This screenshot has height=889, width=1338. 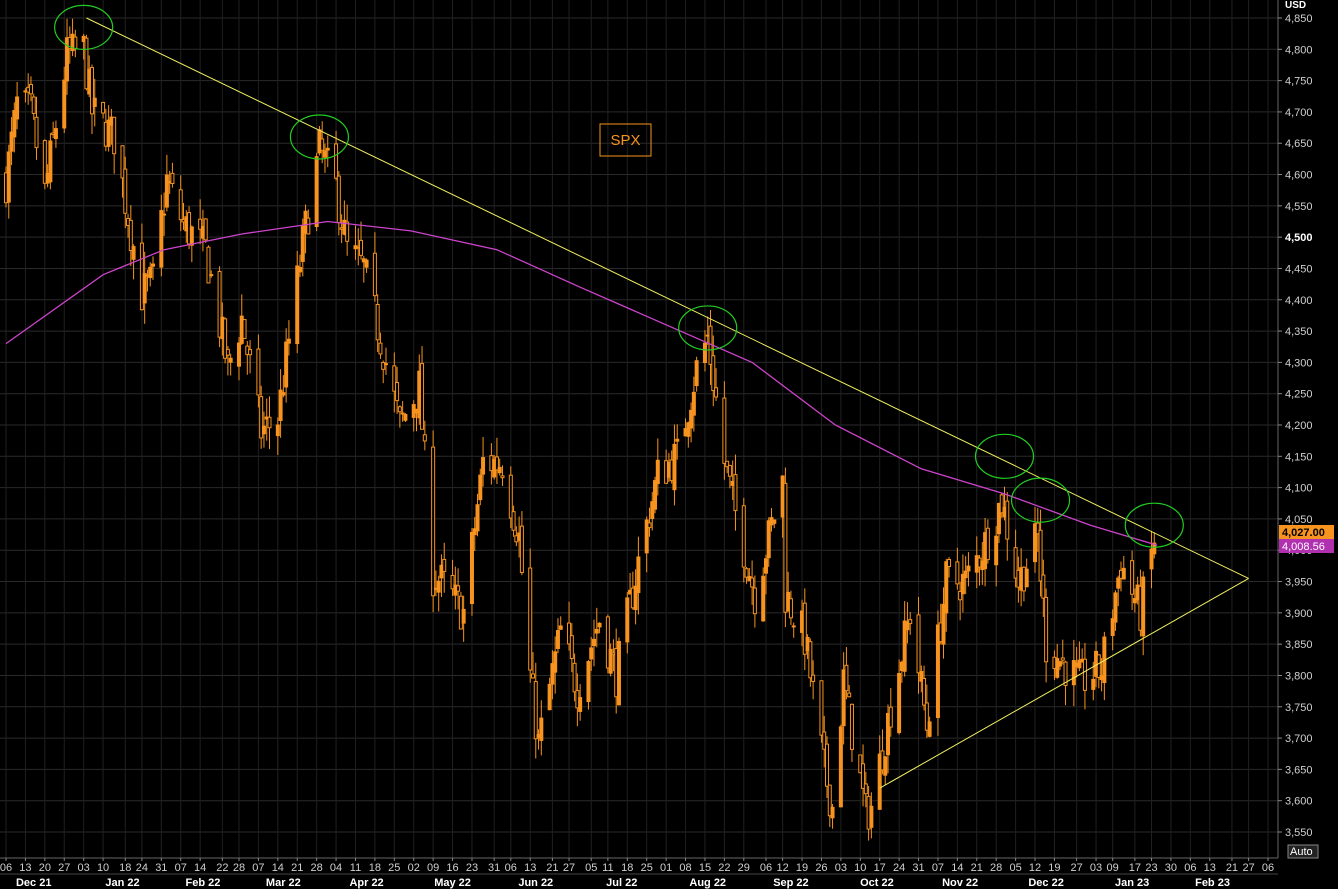 What do you see at coordinates (918, 868) in the screenshot?
I see `x-day-label: 31` at bounding box center [918, 868].